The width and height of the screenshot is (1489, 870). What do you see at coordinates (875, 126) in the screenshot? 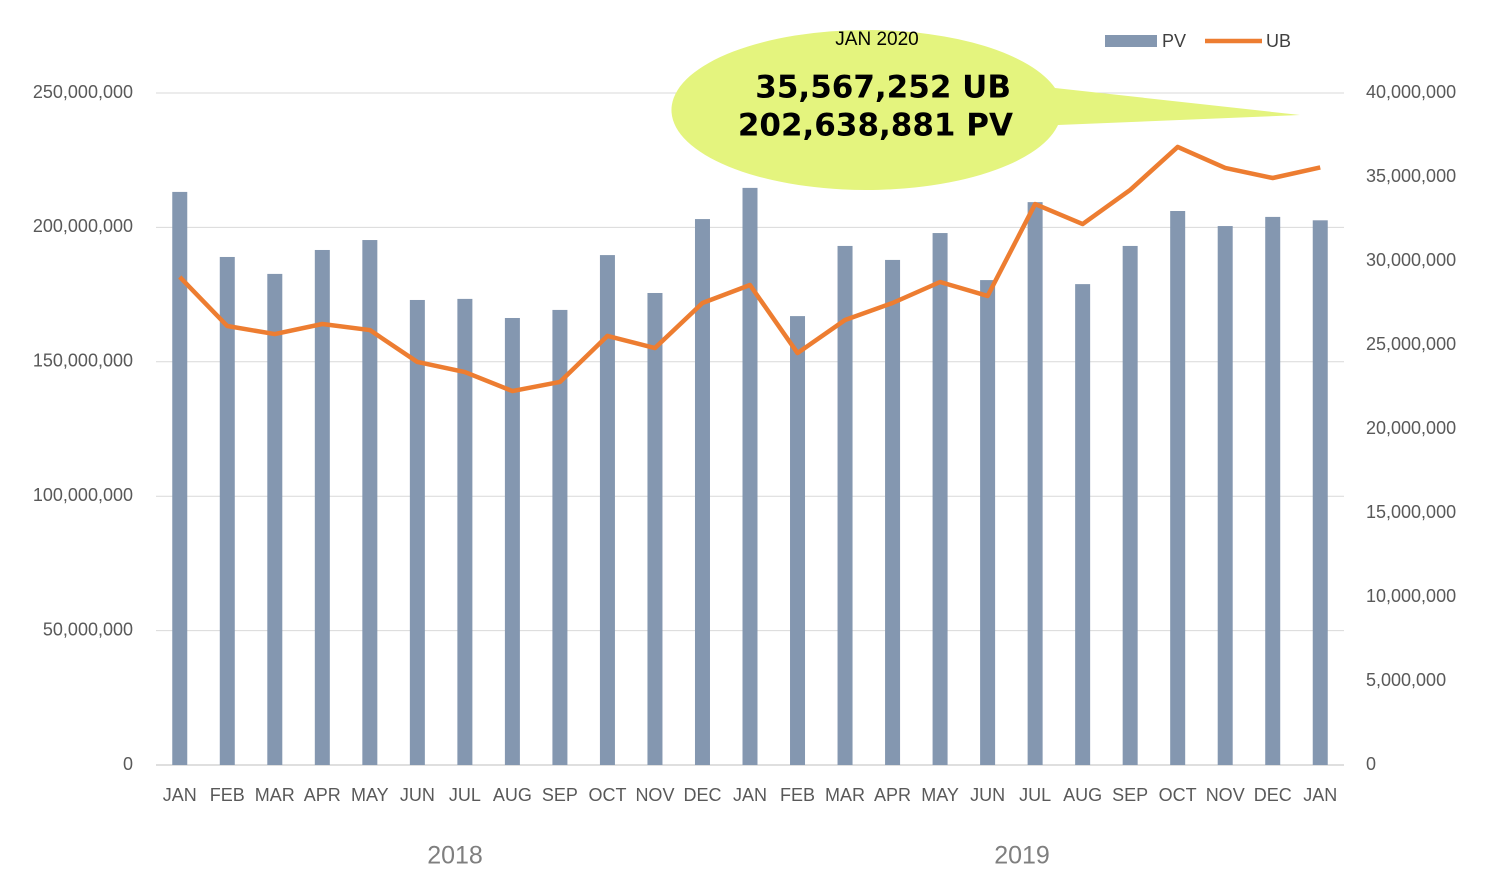
I see `annotation-line: 202,638,881 PV` at bounding box center [875, 126].